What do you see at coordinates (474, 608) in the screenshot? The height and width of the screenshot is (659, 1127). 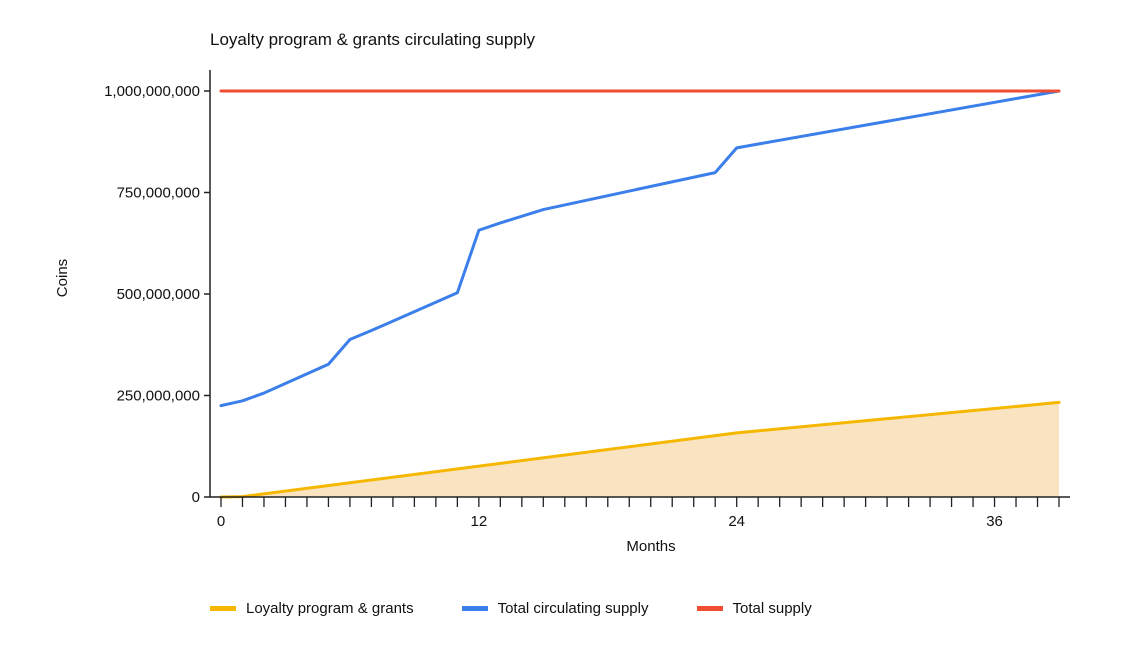 I see `legend-swatch-circulating` at bounding box center [474, 608].